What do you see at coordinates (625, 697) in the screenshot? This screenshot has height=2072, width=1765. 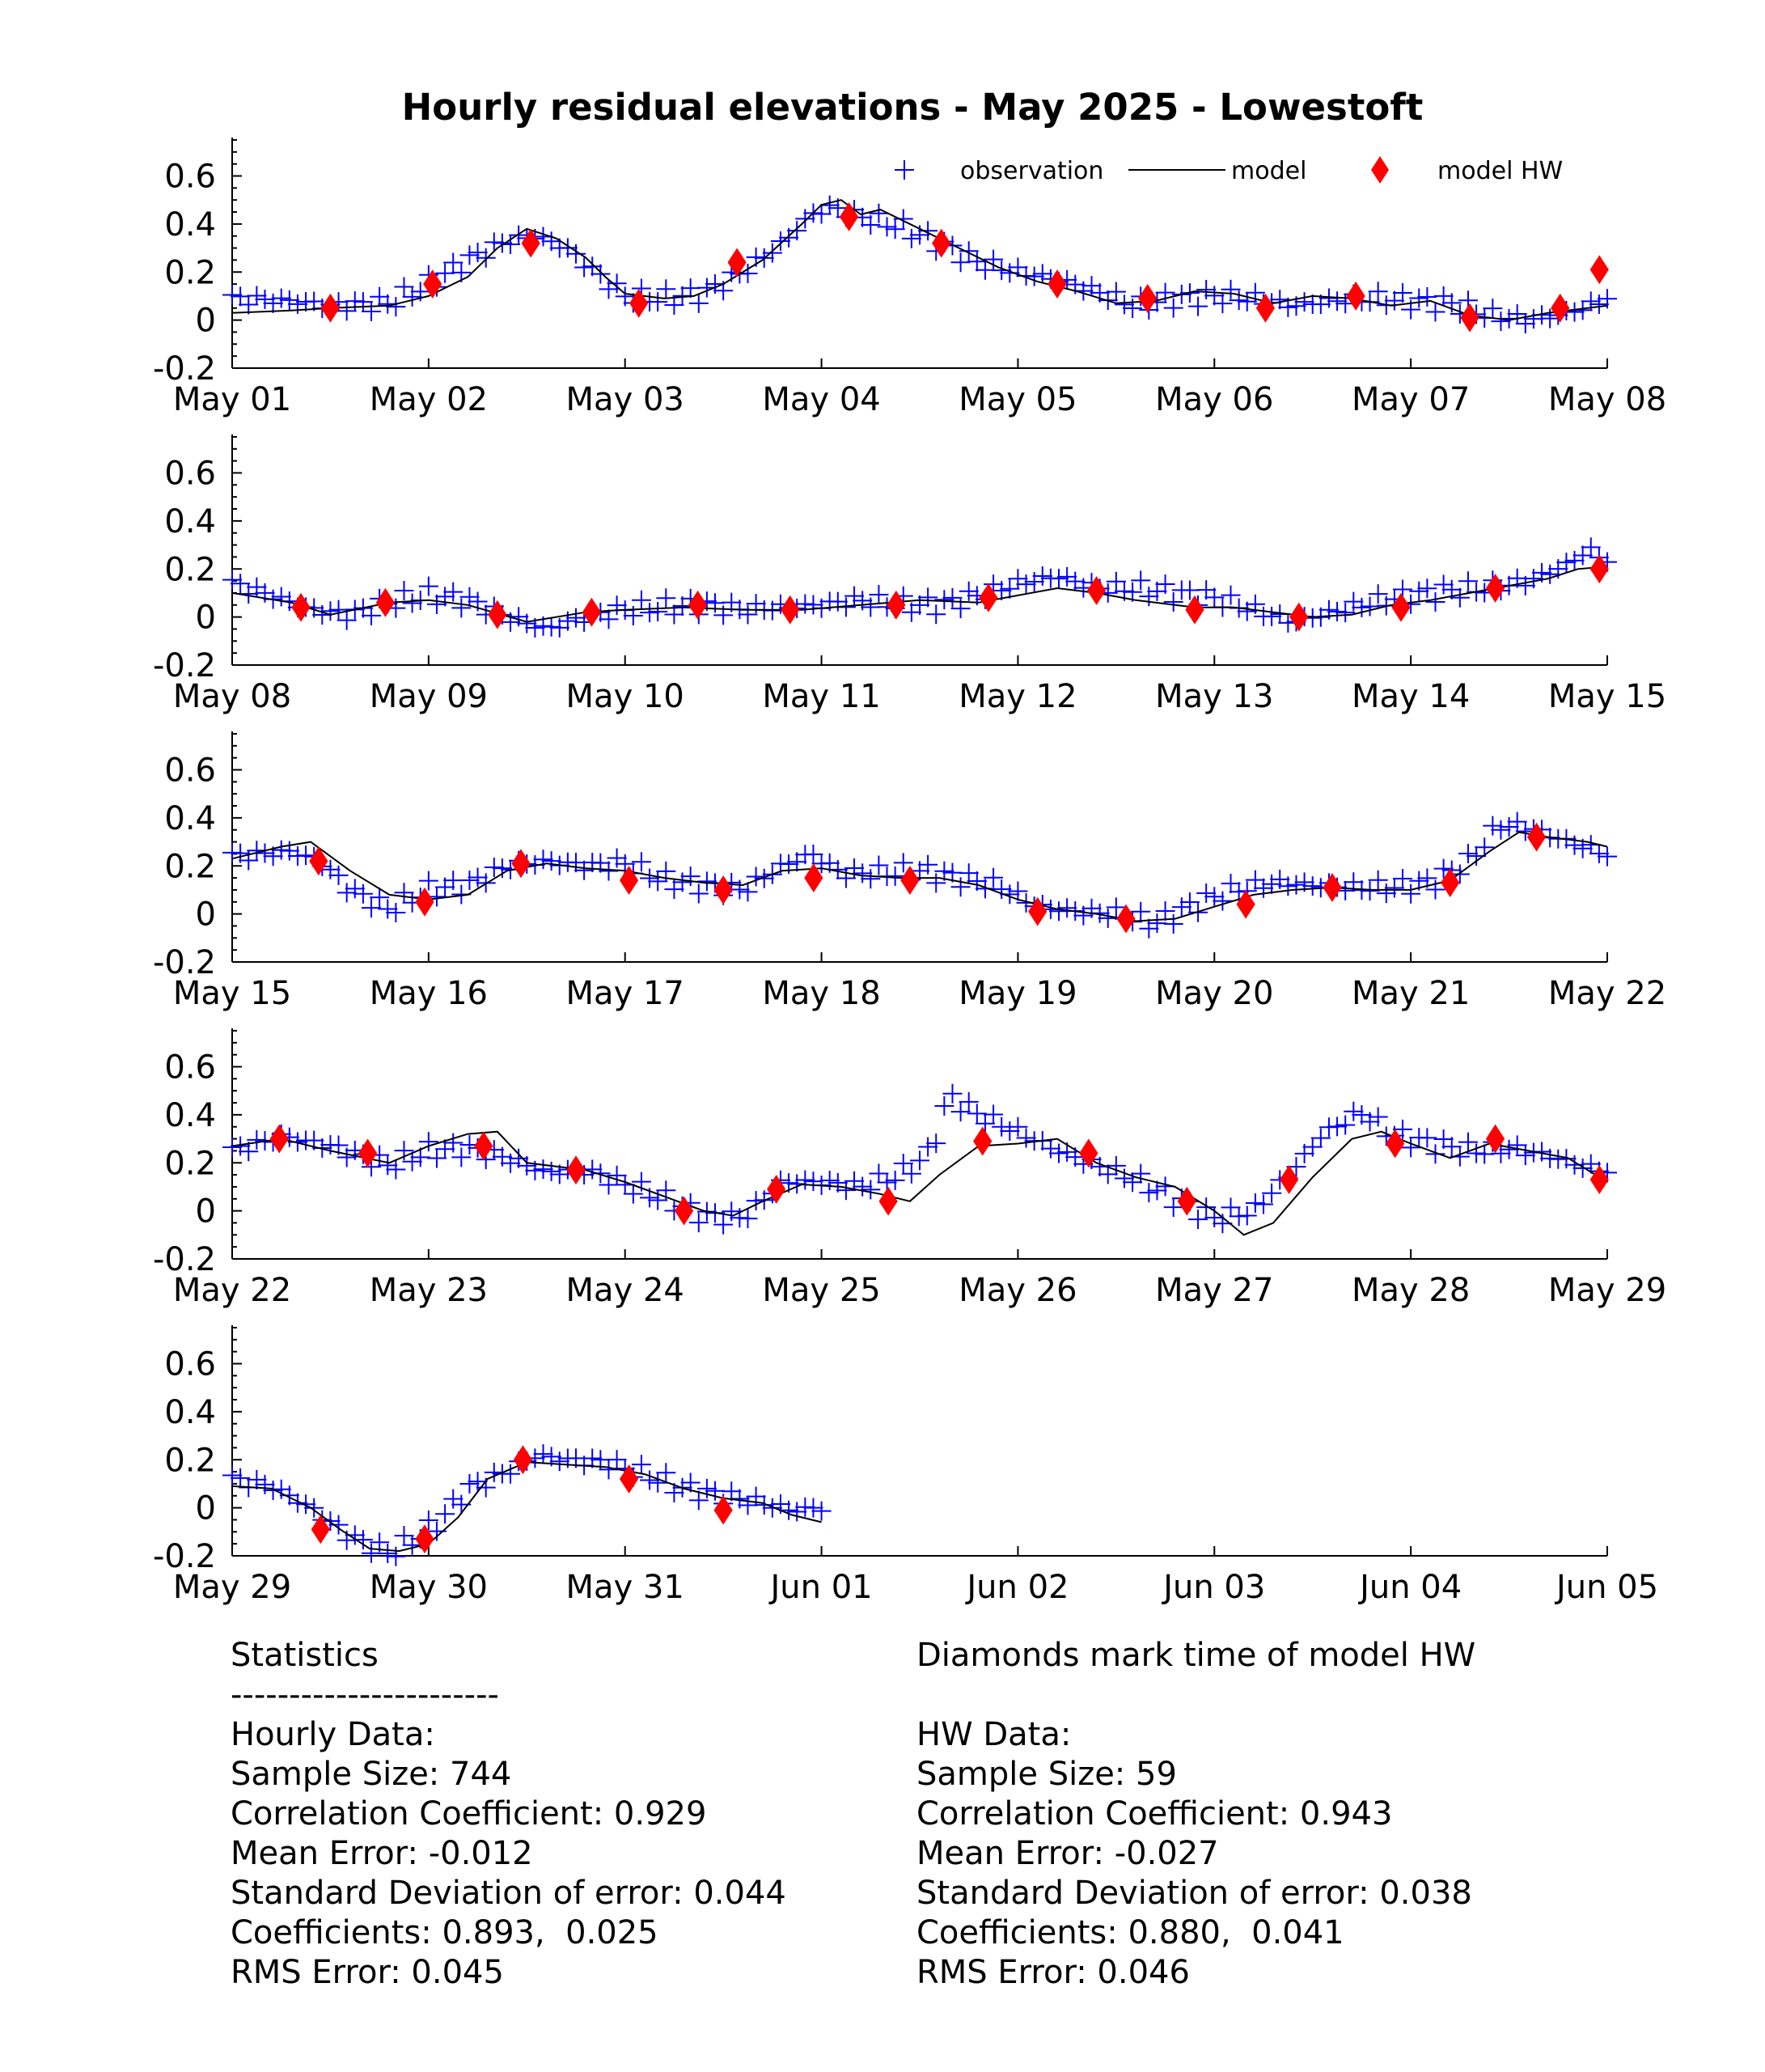 I see `x-tick-label: May 10` at bounding box center [625, 697].